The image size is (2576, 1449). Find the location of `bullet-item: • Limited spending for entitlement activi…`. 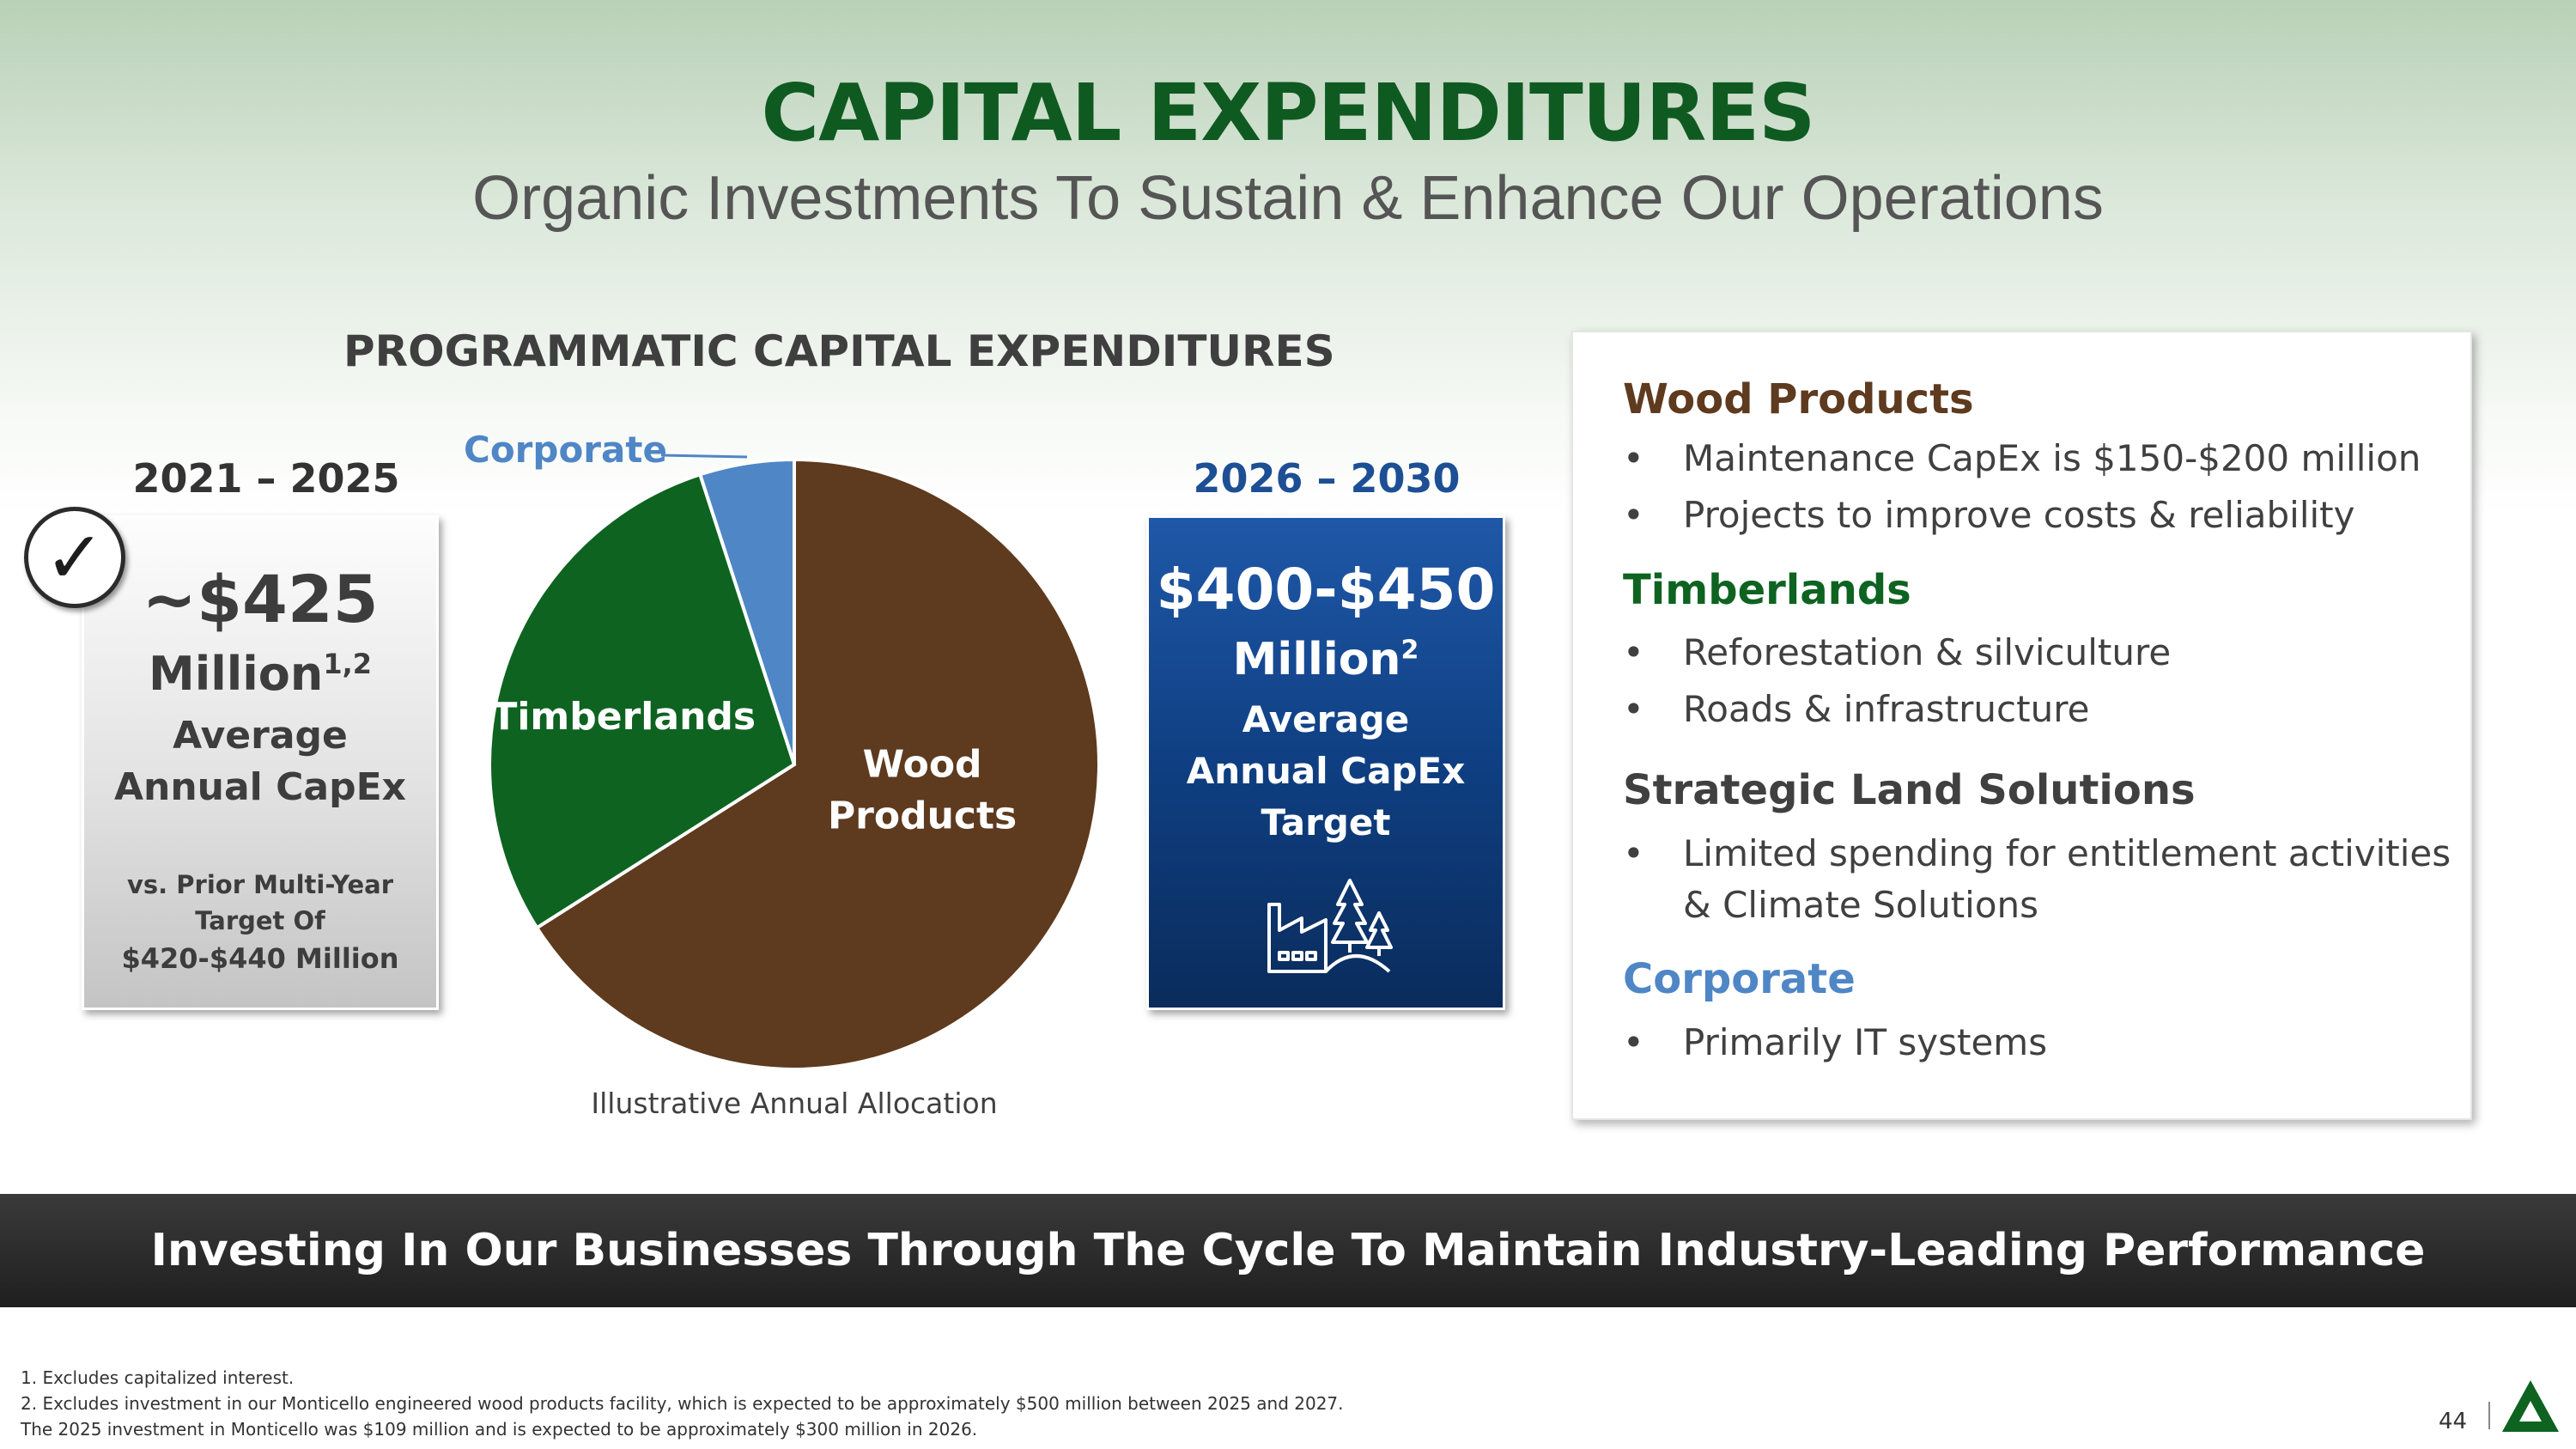

bullet-item: • Limited spending for entitlement activi… is located at coordinates (2037, 853).